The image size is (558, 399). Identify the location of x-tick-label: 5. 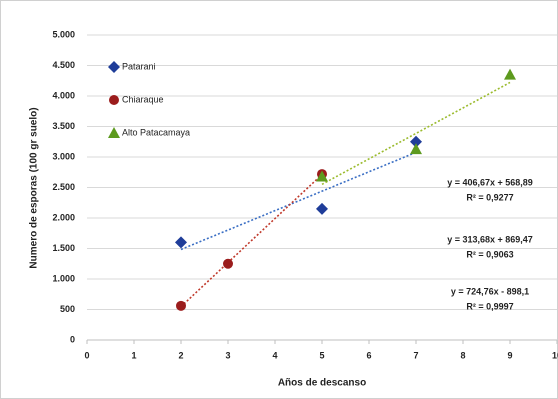
(321, 355).